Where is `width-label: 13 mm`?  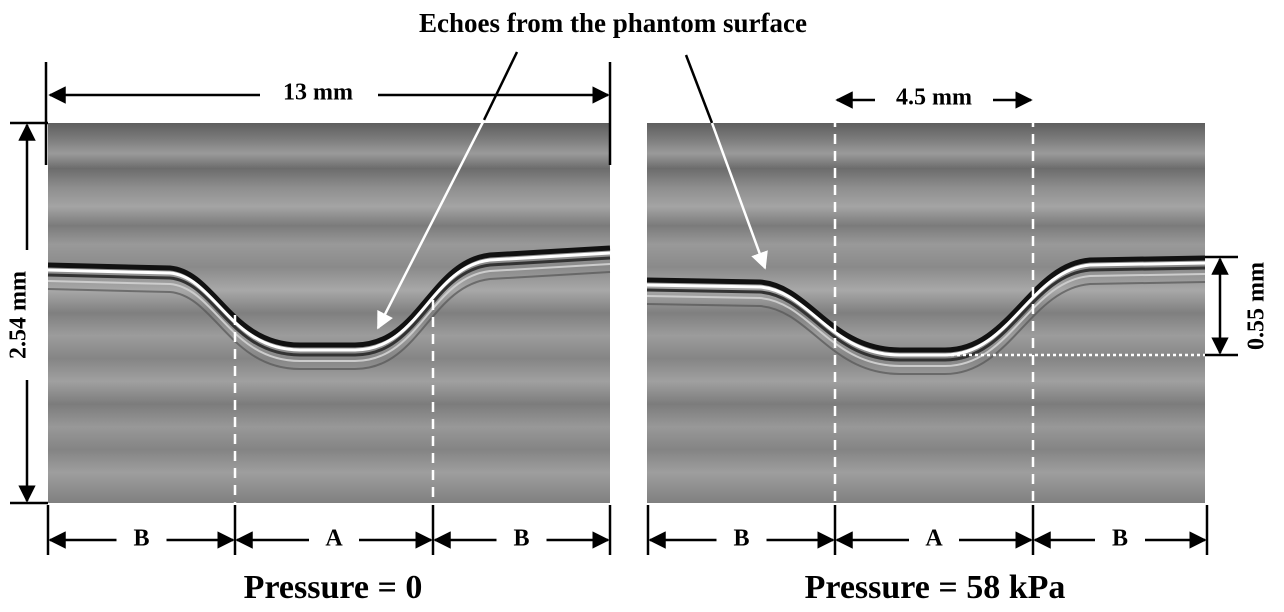
width-label: 13 mm is located at coordinates (318, 93).